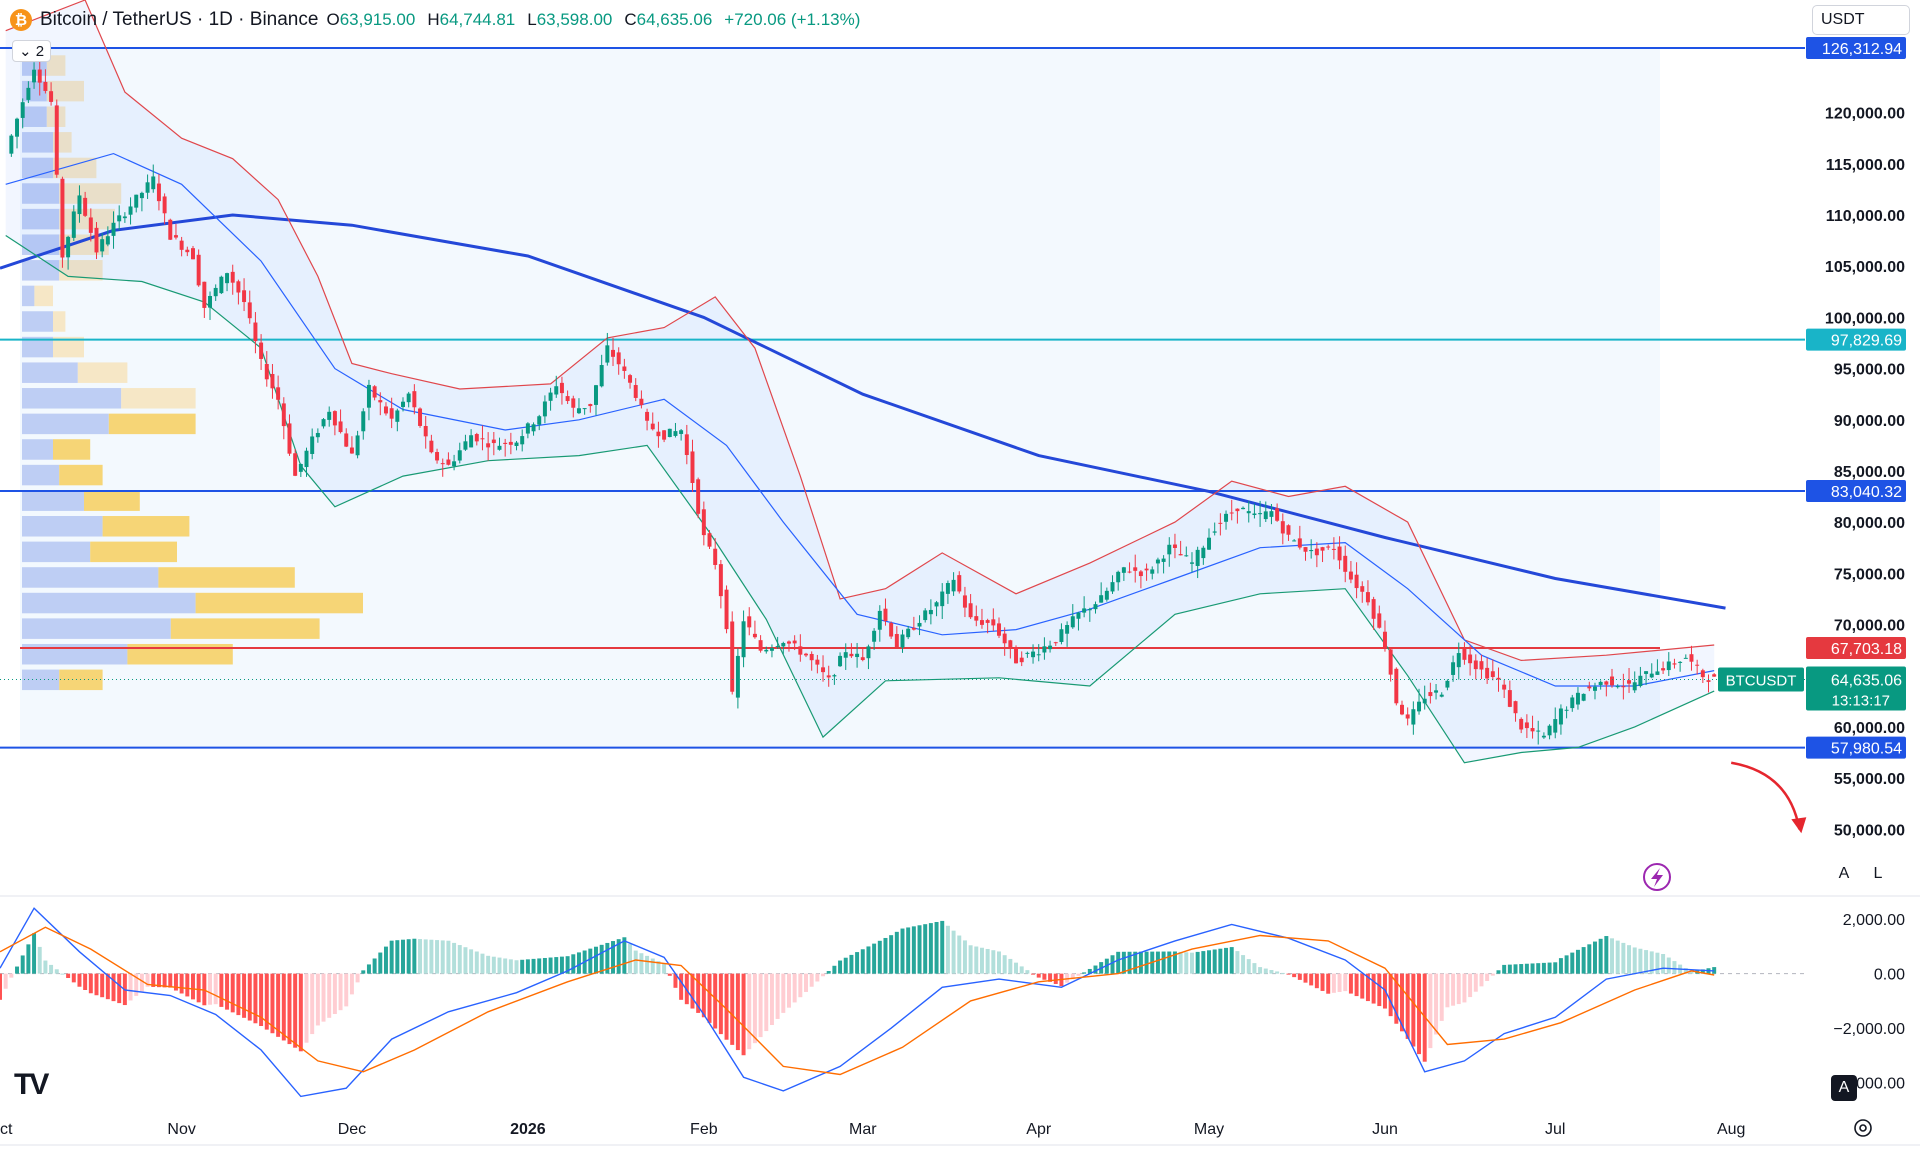  I want to click on tradingview-logo: TV, so click(31, 1085).